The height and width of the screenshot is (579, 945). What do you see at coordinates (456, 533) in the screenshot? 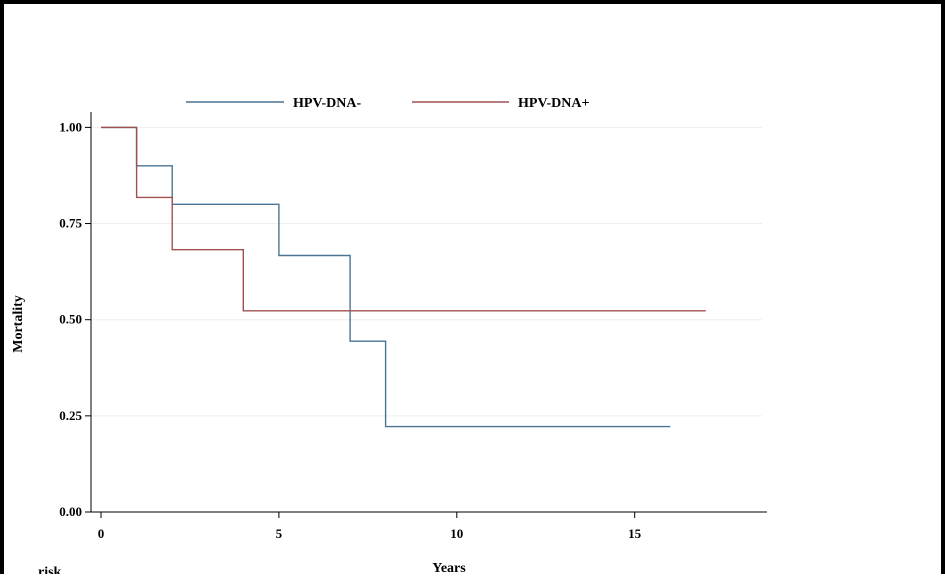
I see `x-tick-label-2: 10` at bounding box center [456, 533].